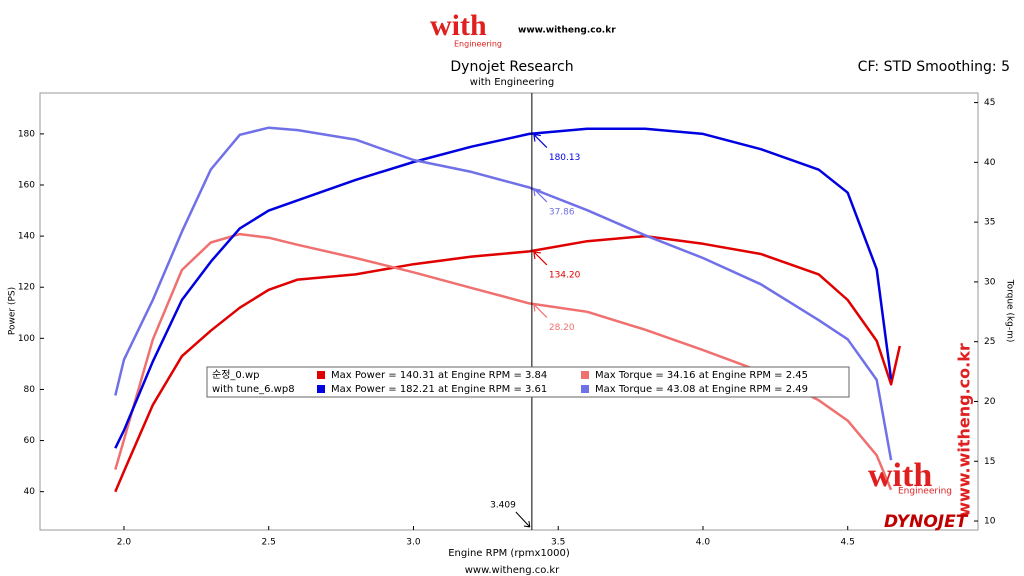  What do you see at coordinates (989, 223) in the screenshot?
I see `y2-tick-label: 35` at bounding box center [989, 223].